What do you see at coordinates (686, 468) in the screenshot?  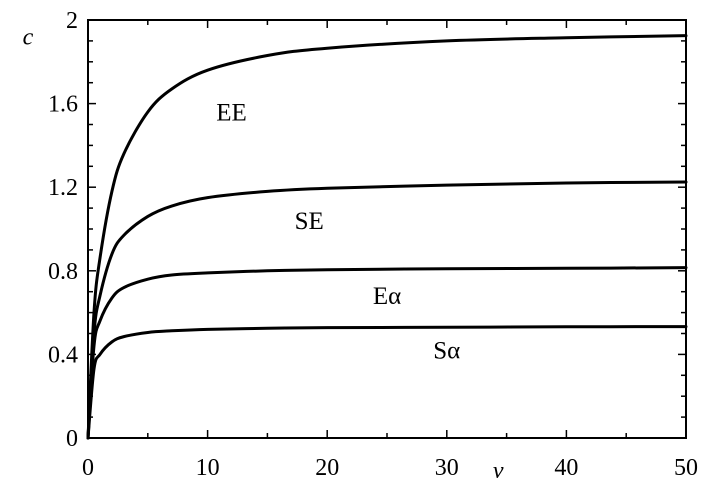 I see `x-tick-label: 50` at bounding box center [686, 468].